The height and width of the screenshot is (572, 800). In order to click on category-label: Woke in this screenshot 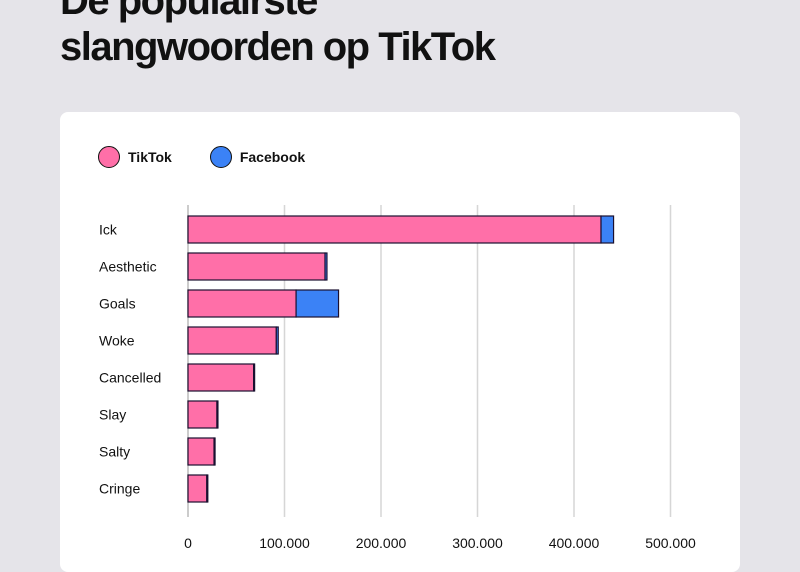, I will do `click(117, 341)`.